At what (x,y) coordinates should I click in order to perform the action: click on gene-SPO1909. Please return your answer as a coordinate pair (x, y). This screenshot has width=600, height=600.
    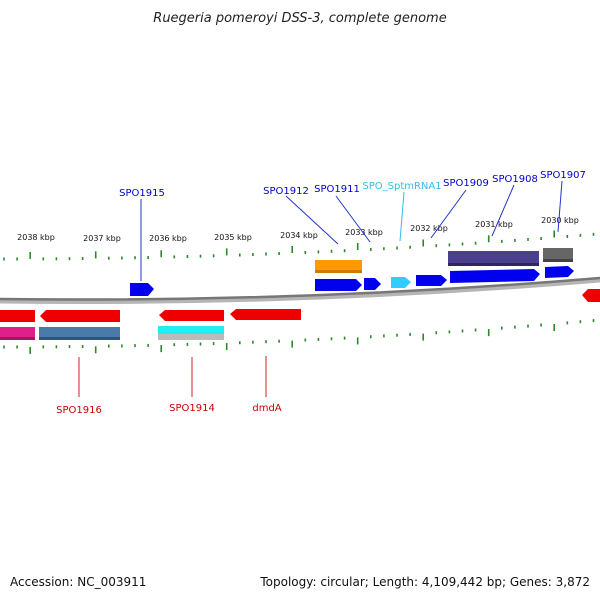
    Looking at the image, I should click on (431, 280).